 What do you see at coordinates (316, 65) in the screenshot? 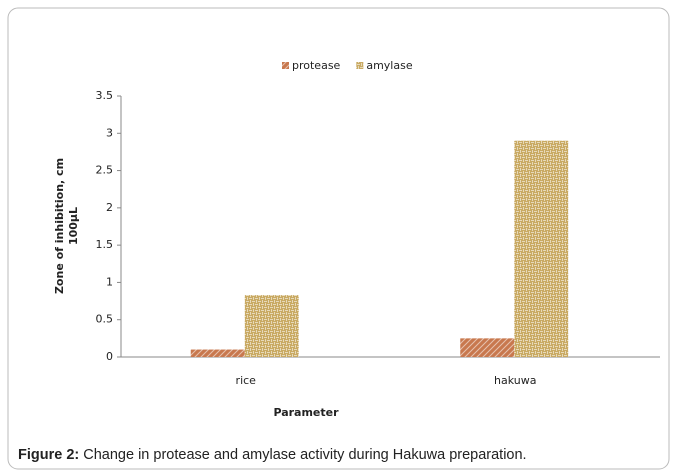
I see `legend-label: protease` at bounding box center [316, 65].